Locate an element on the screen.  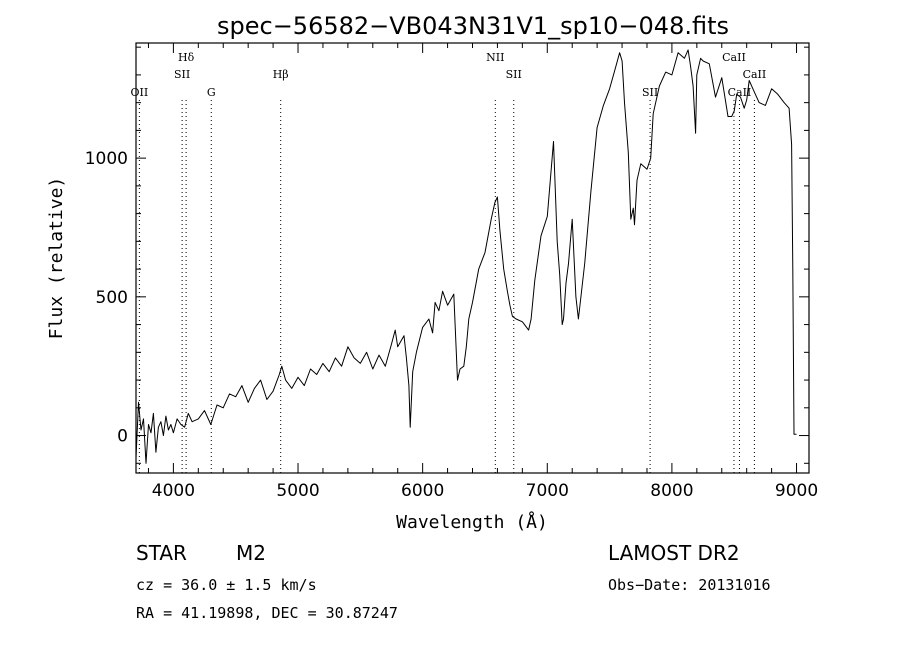
x-tick-label: 5000 is located at coordinates (297, 491).